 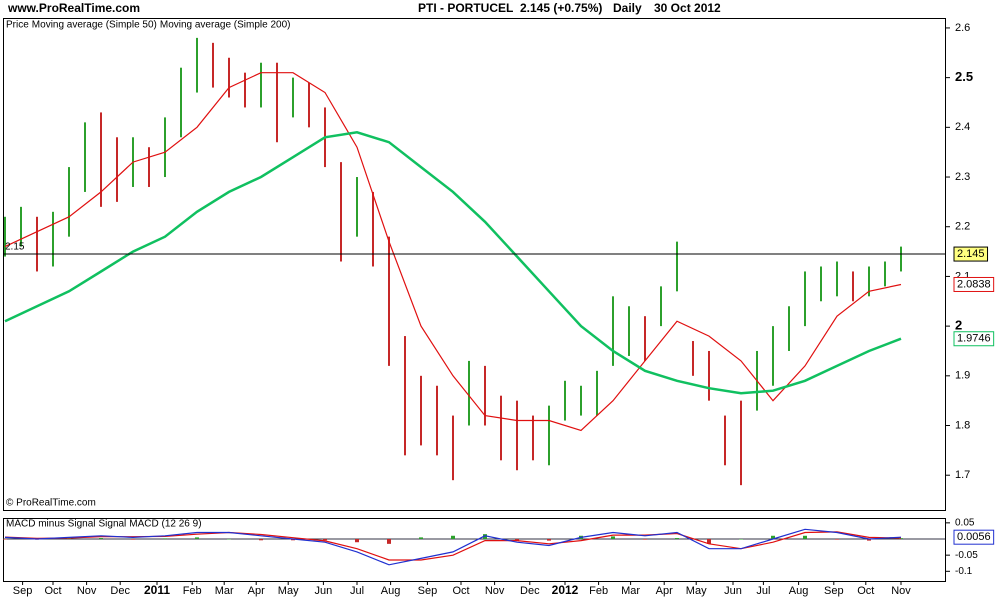 I want to click on legend-entry: Signal, so click(x=112, y=524).